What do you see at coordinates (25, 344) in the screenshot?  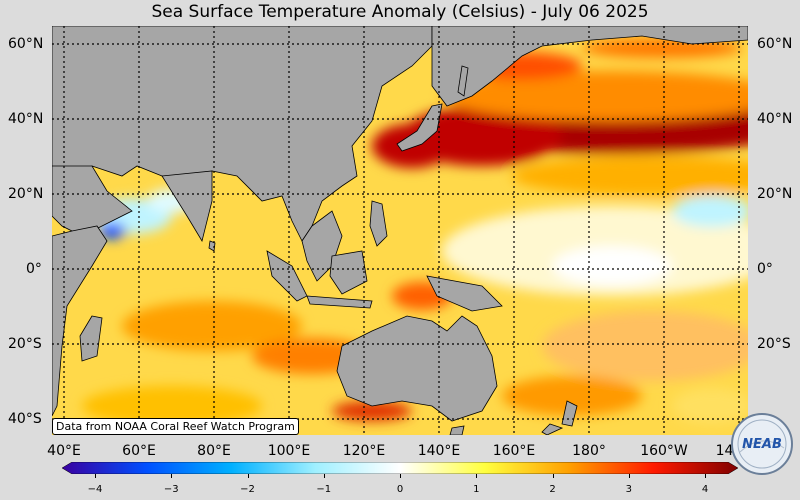 I see `lat-label-20s-left: 20°S` at bounding box center [25, 344].